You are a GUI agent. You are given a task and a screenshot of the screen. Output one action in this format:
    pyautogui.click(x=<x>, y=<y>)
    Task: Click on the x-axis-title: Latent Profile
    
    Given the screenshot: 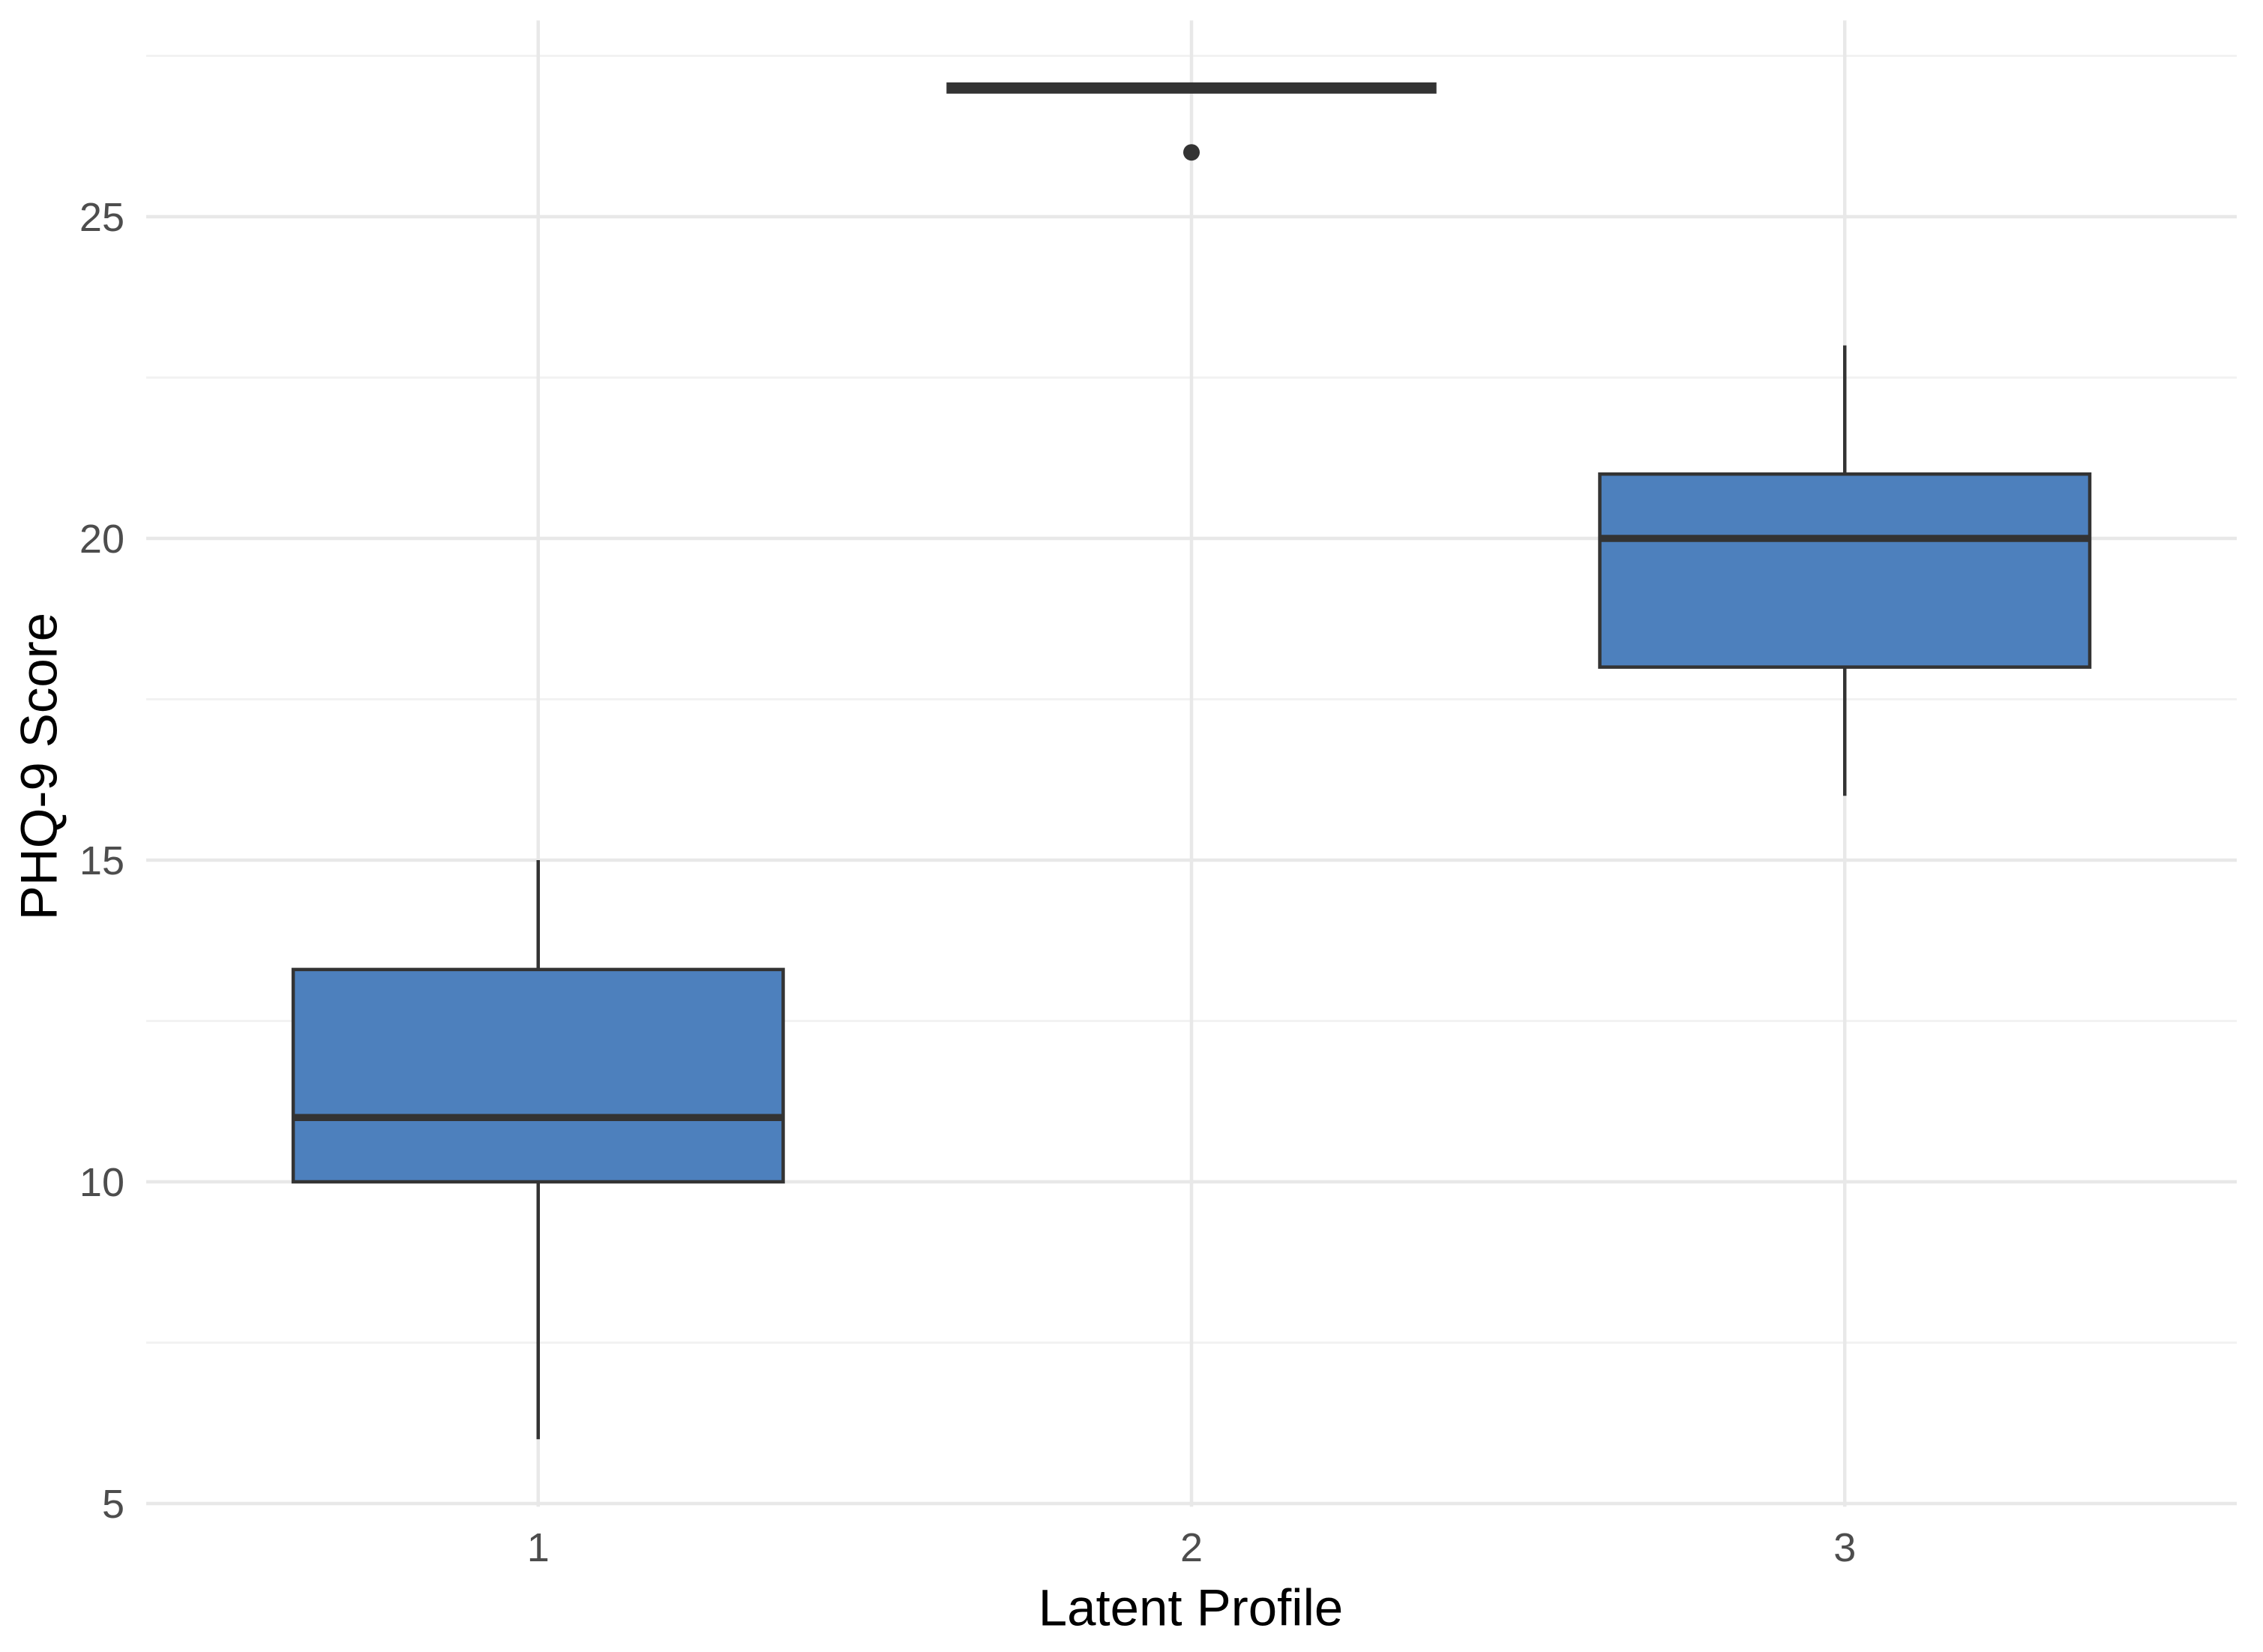 What is the action you would take?
    pyautogui.click(x=1191, y=1608)
    